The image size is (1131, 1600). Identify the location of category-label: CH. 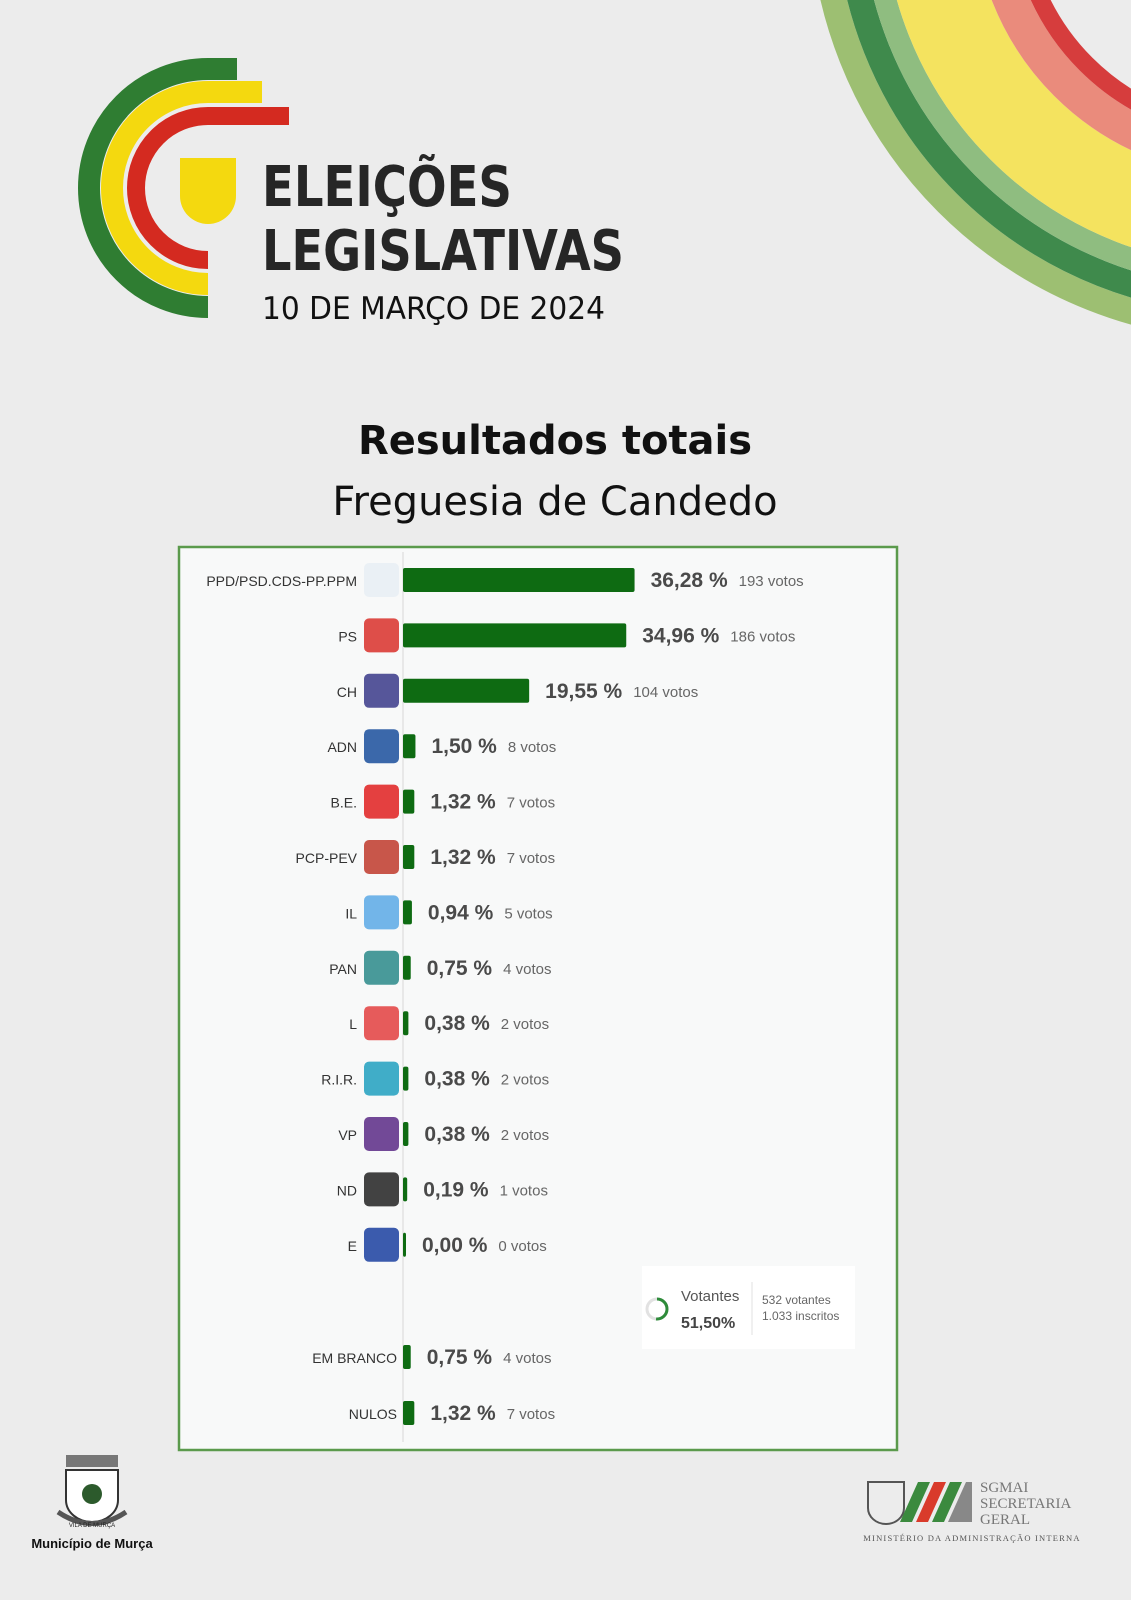
(347, 692).